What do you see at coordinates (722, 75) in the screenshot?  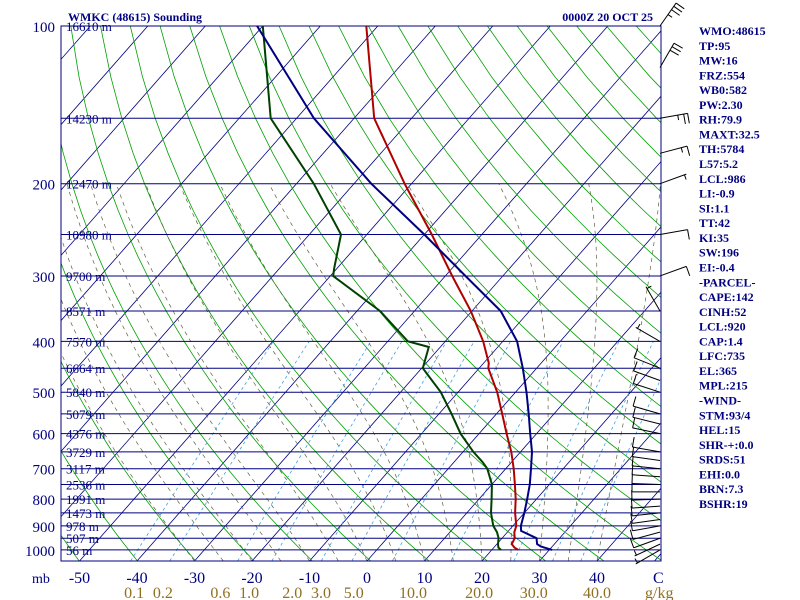 I see `sounding-index: FRZ:554` at bounding box center [722, 75].